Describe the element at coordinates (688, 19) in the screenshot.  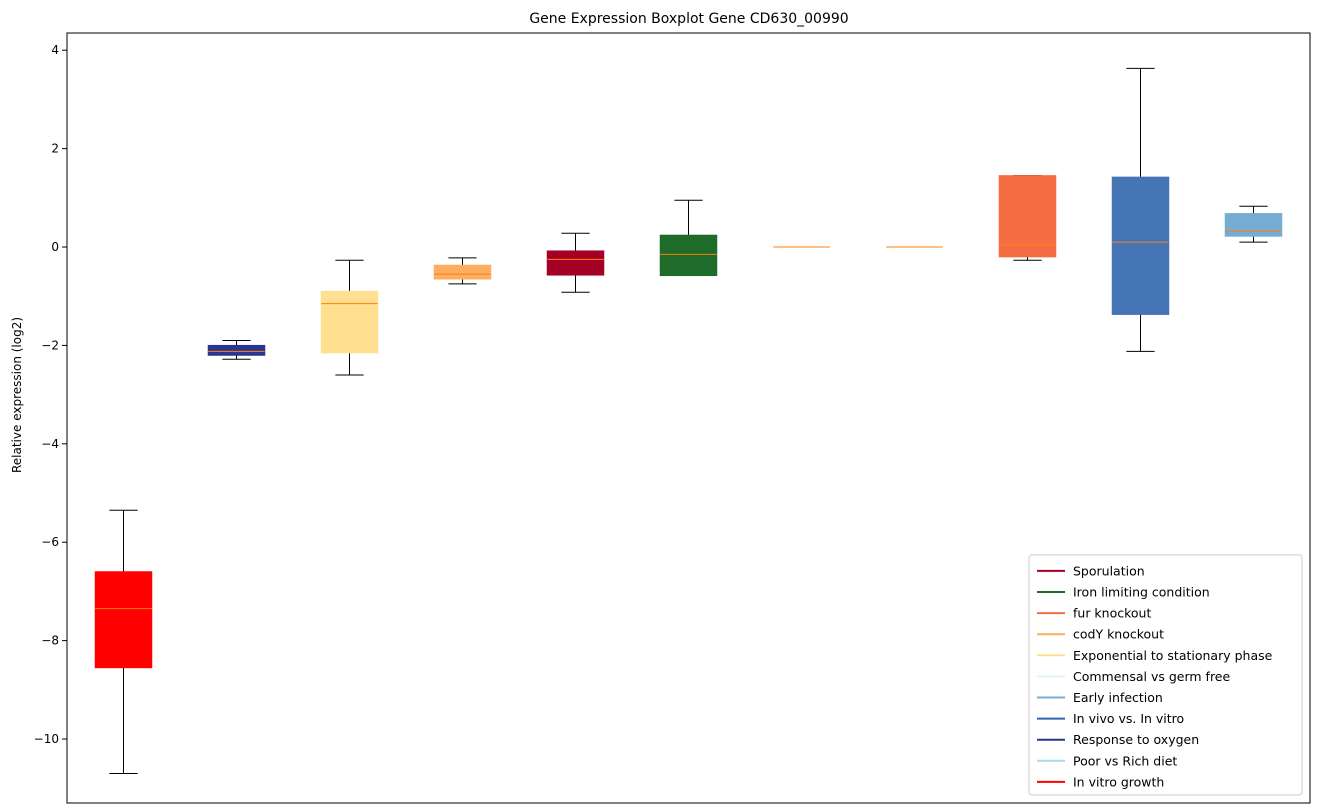
I see `chart-title: Gene Expression Boxplot Gene CD630_00990` at that location.